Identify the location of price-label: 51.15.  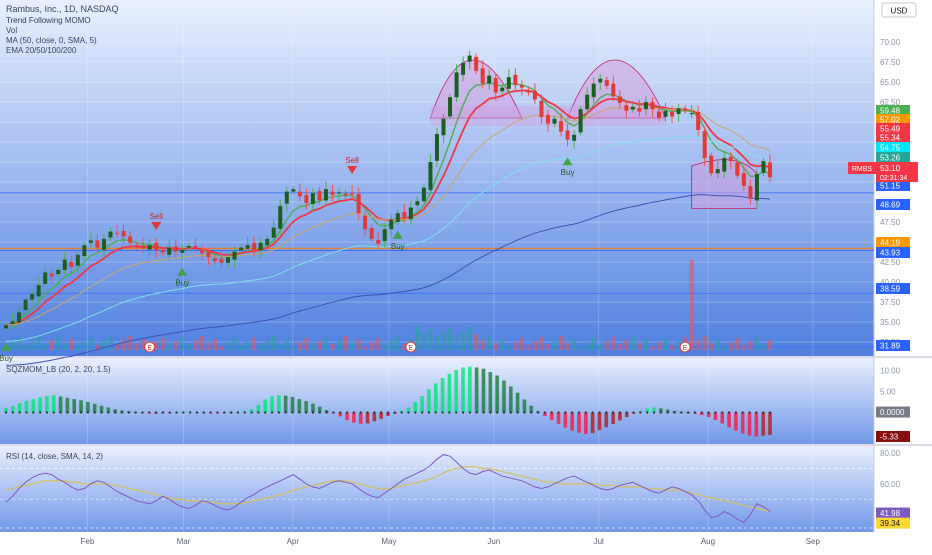
(890, 186).